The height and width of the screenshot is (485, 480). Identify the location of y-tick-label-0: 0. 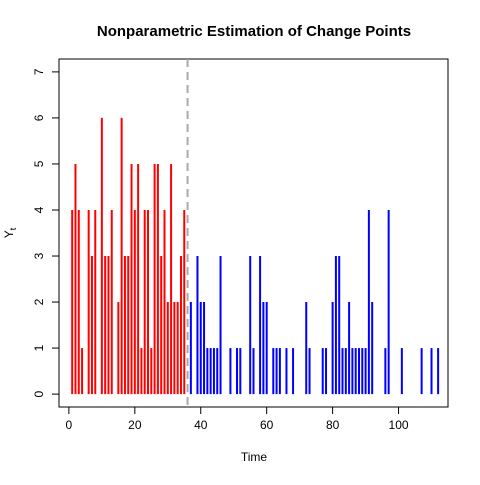
(39, 393).